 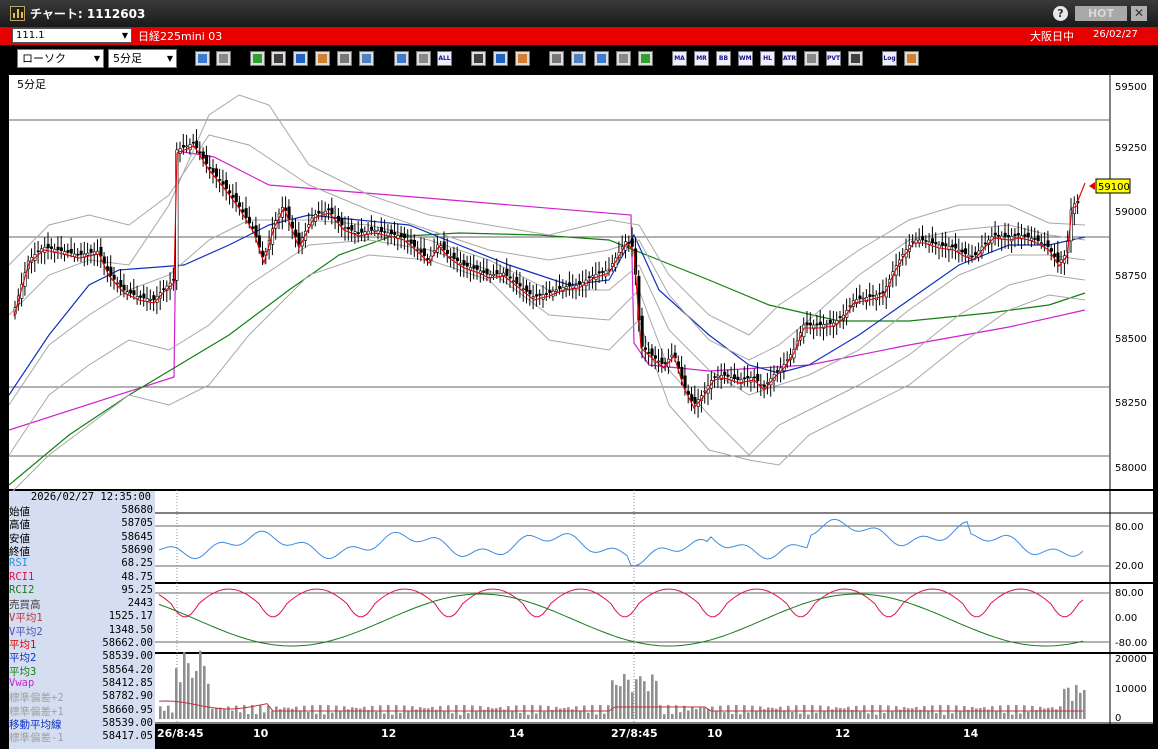 What do you see at coordinates (25, 605) in the screenshot?
I see `info-label: 売買高` at bounding box center [25, 605].